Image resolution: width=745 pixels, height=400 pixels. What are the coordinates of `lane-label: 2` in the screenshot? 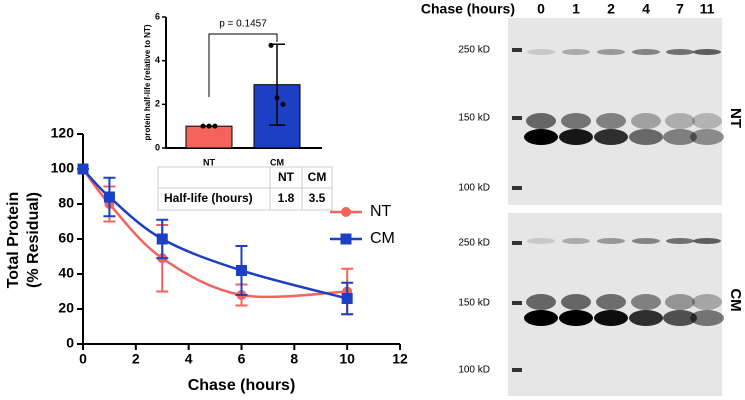 It's located at (611, 9).